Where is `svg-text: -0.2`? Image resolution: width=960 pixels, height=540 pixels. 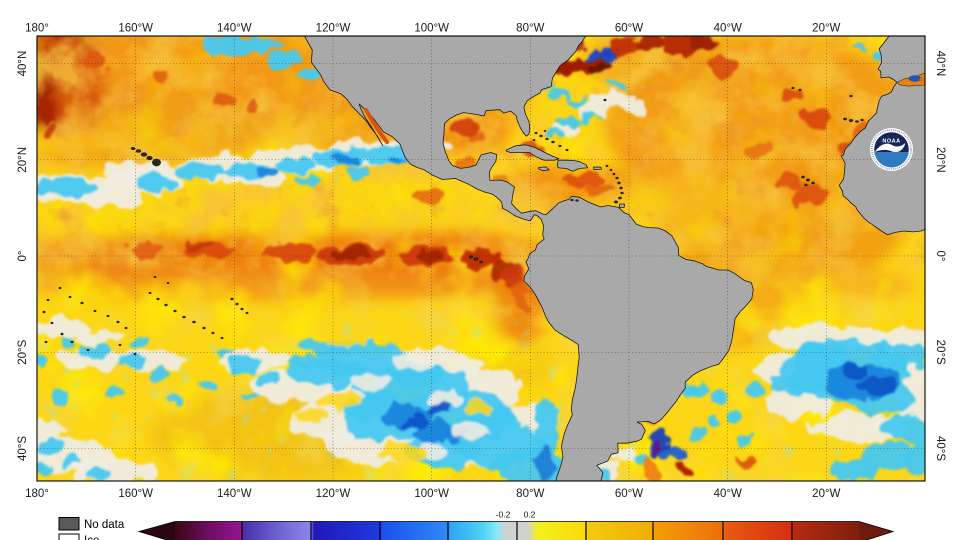 svg-text: -0.2 is located at coordinates (503, 515).